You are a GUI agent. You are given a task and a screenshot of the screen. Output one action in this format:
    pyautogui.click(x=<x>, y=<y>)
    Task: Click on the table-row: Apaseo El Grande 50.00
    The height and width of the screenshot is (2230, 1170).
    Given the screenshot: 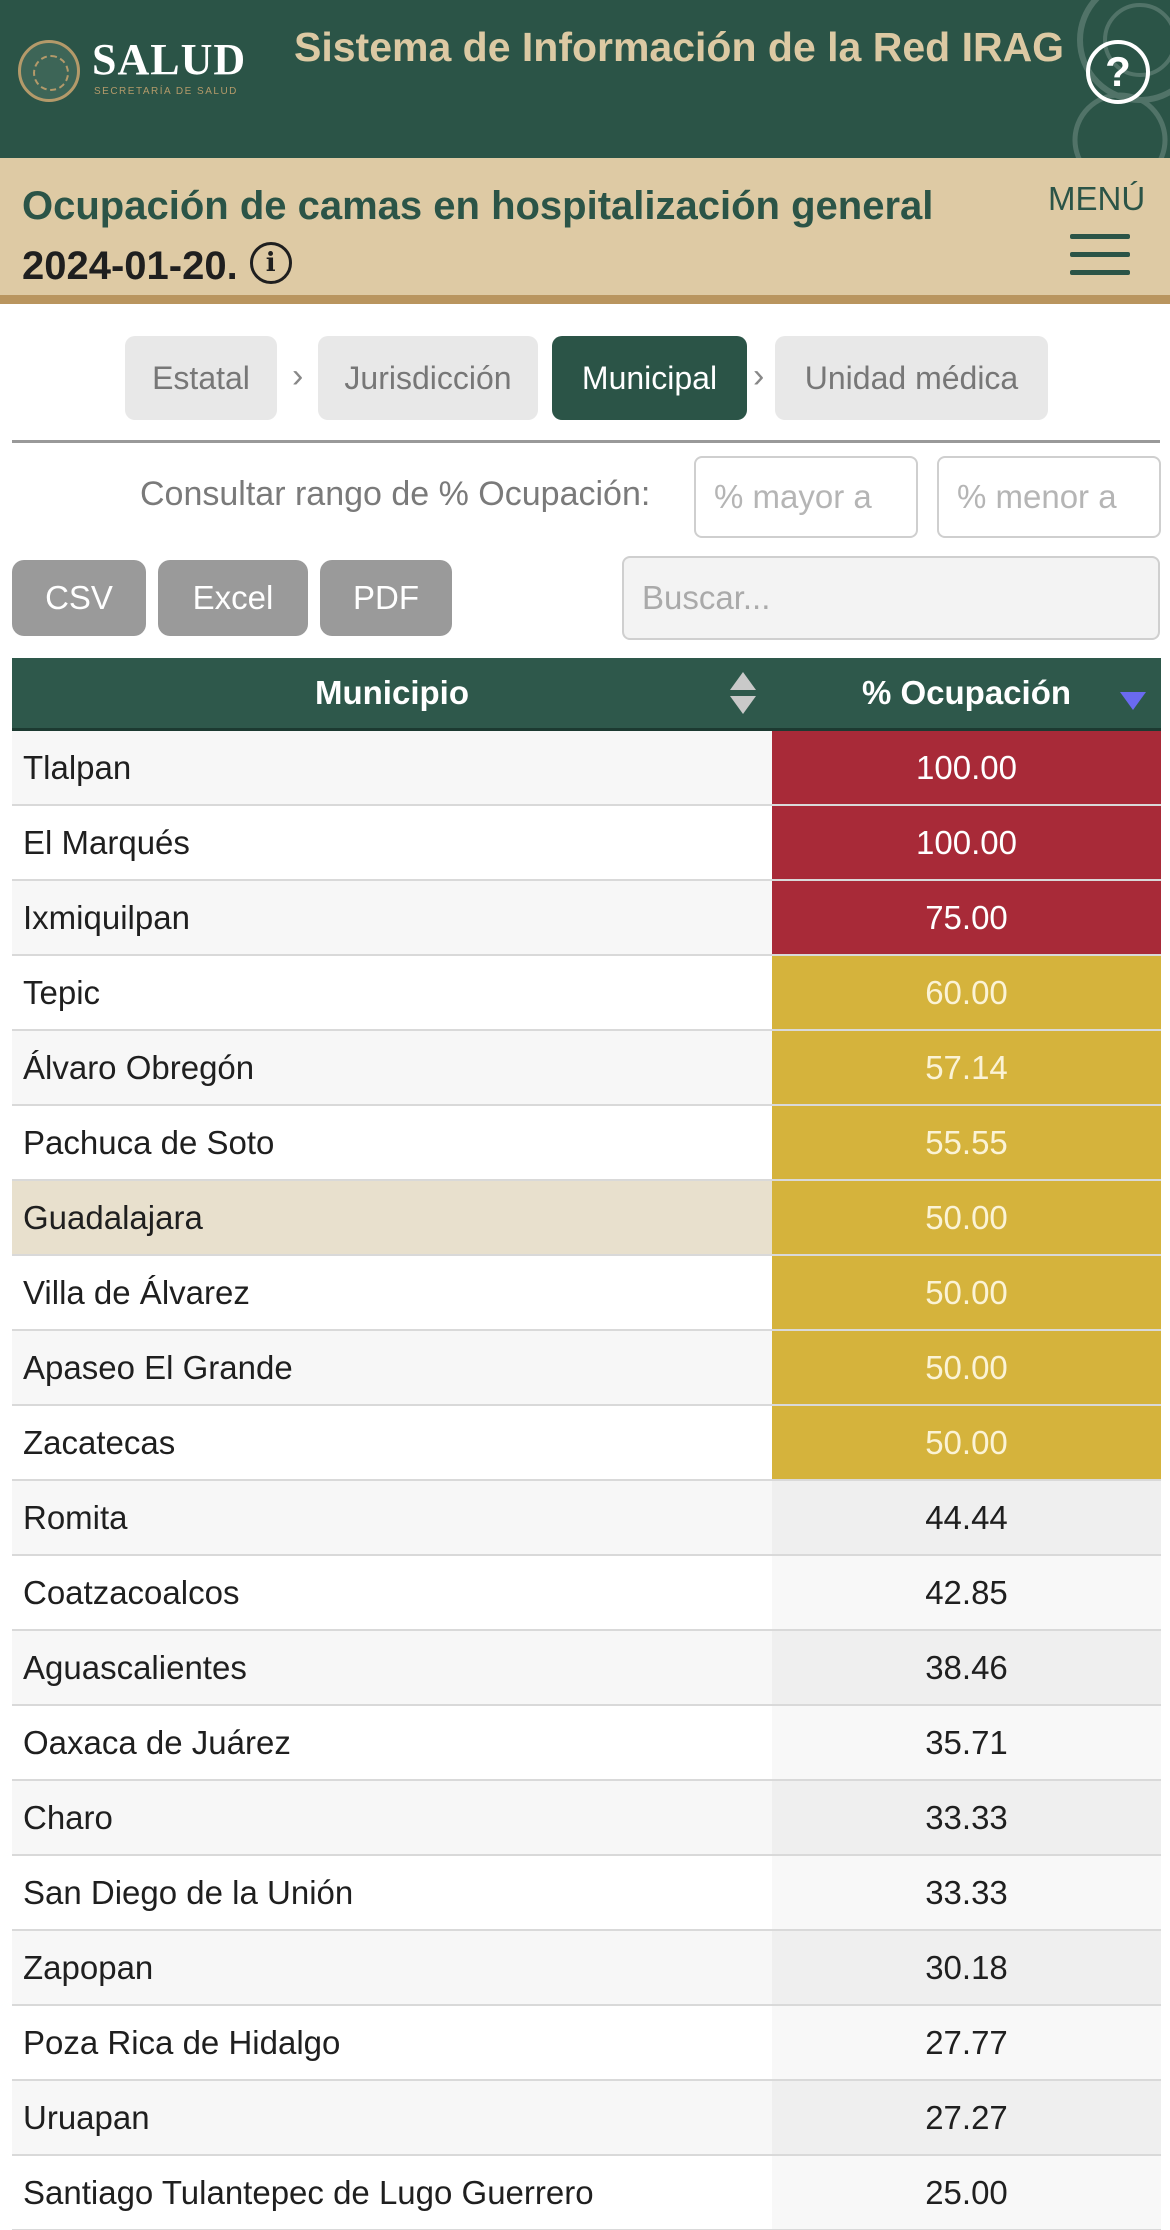 What is the action you would take?
    pyautogui.click(x=586, y=1368)
    